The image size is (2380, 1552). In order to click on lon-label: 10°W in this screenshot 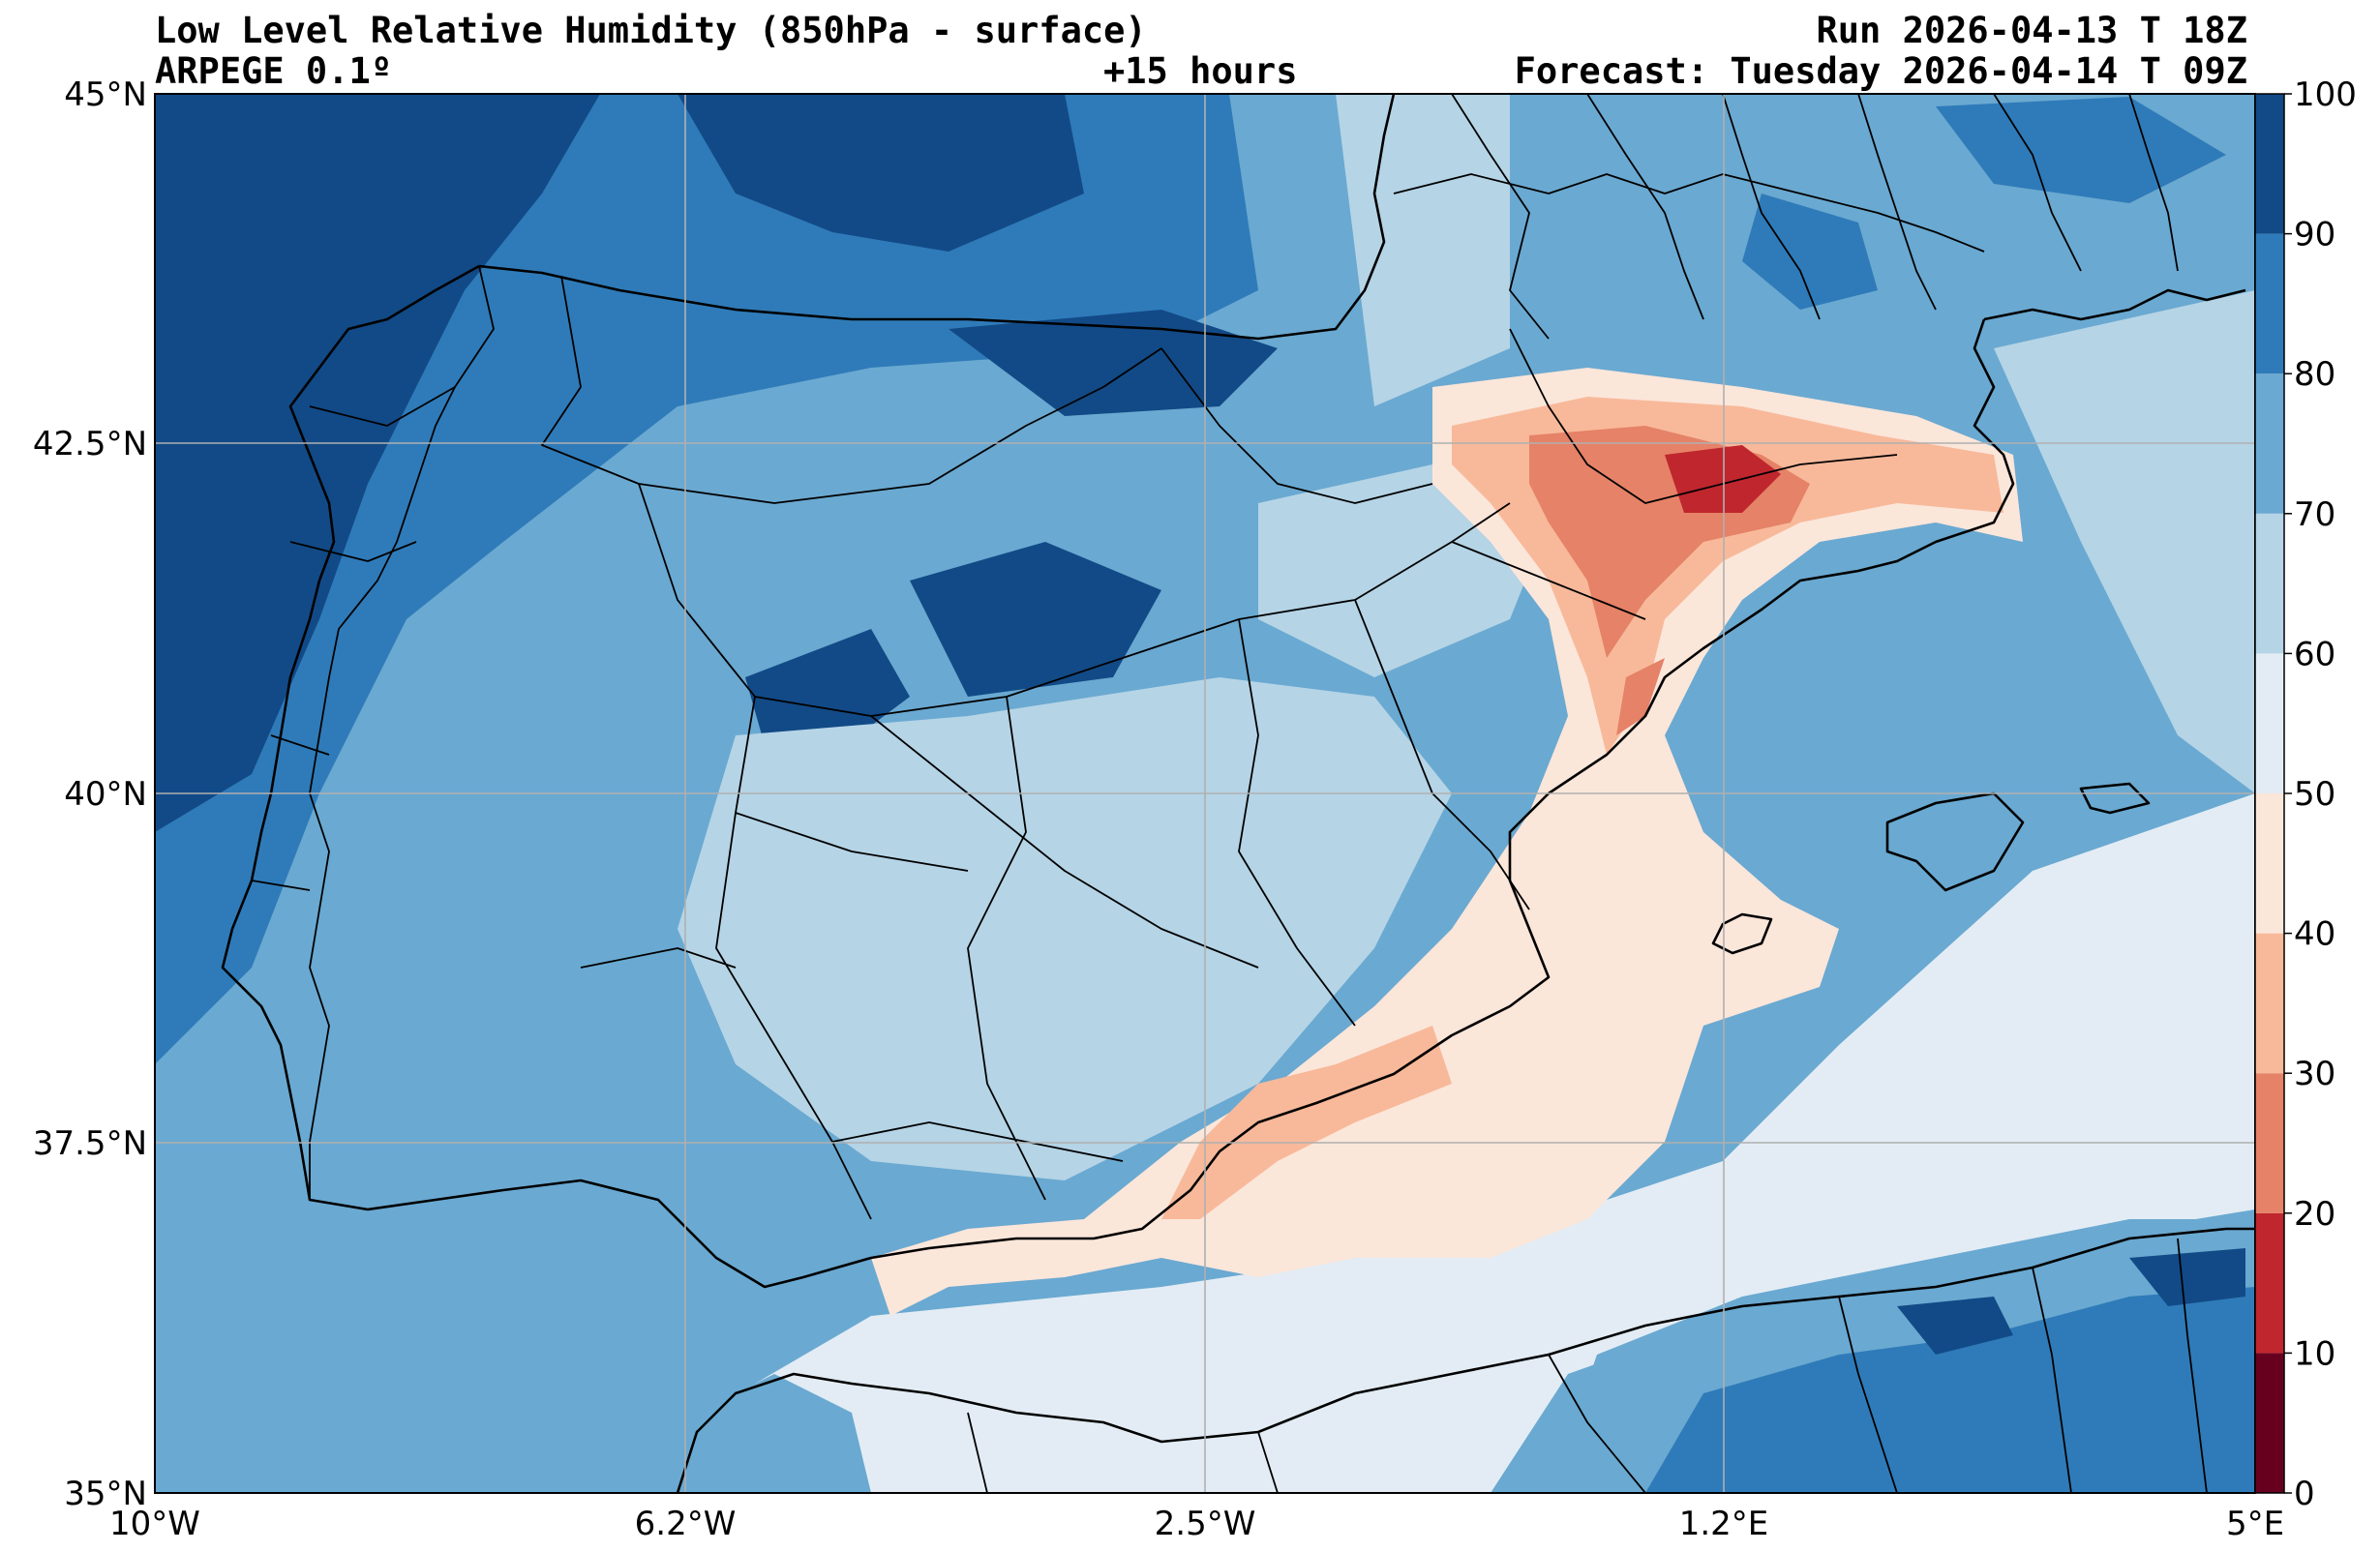, I will do `click(155, 1524)`.